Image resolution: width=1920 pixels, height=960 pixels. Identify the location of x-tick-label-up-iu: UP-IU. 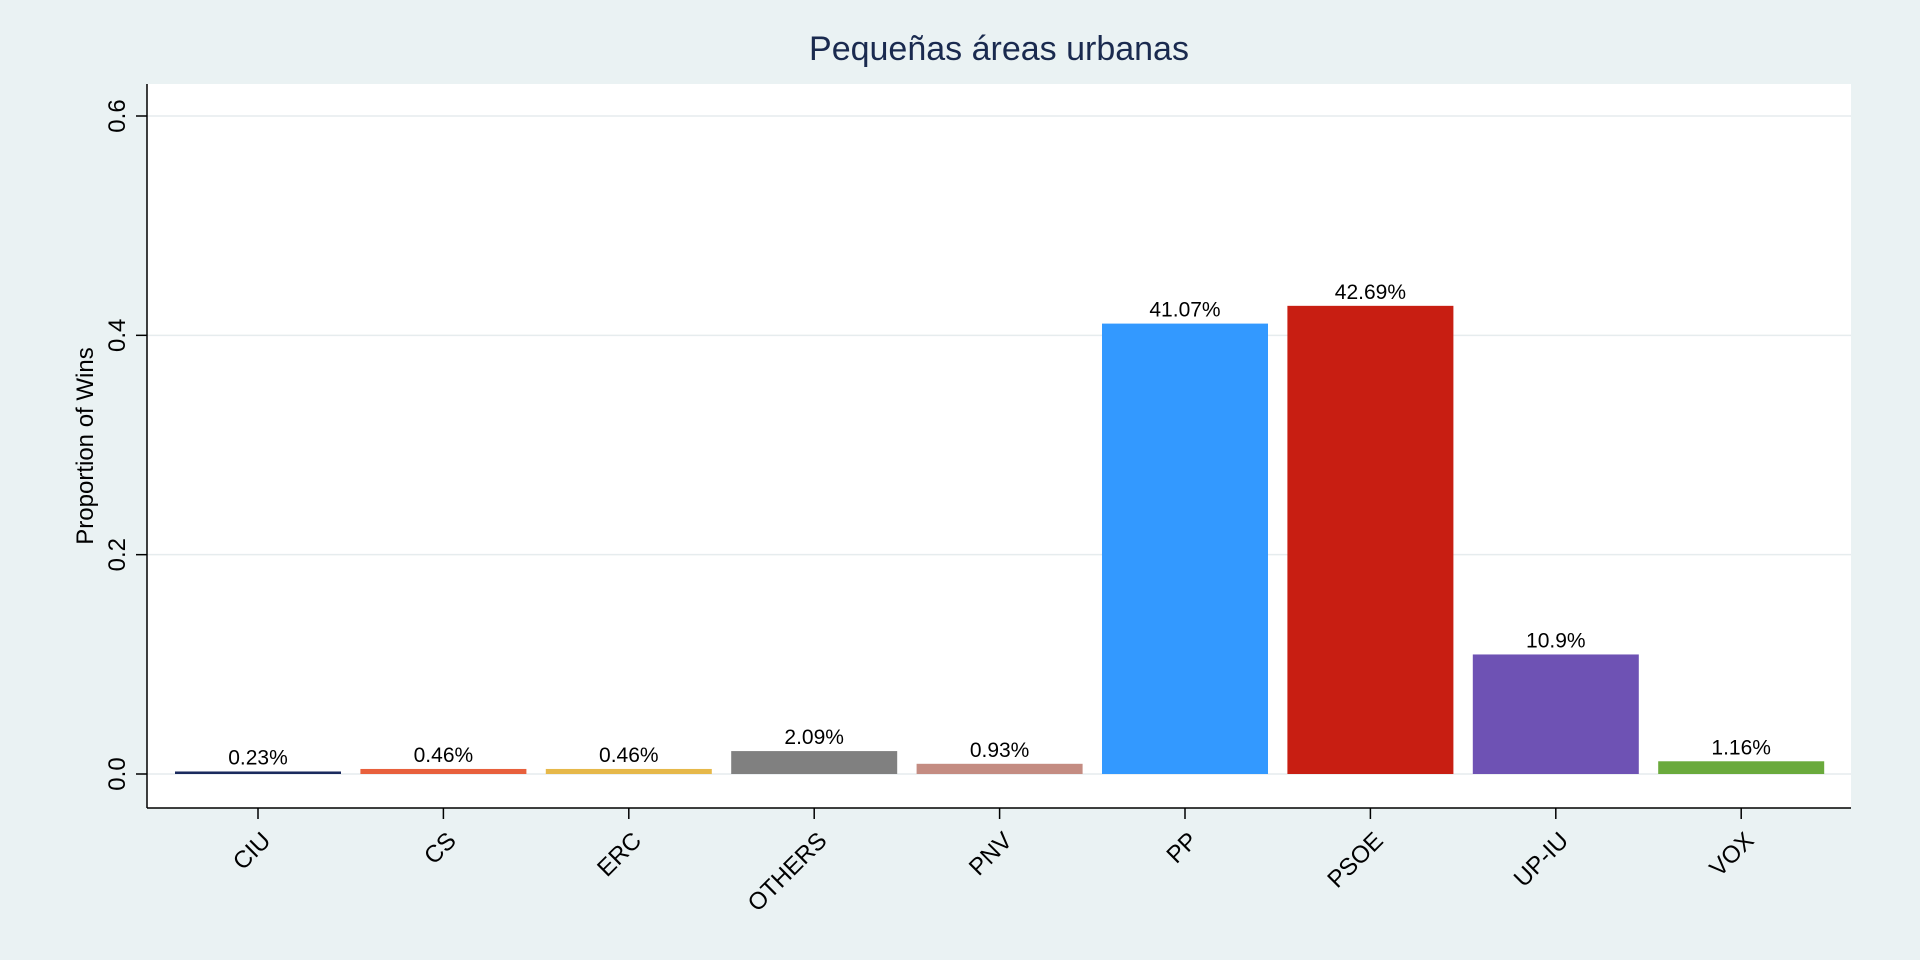
(1541, 859).